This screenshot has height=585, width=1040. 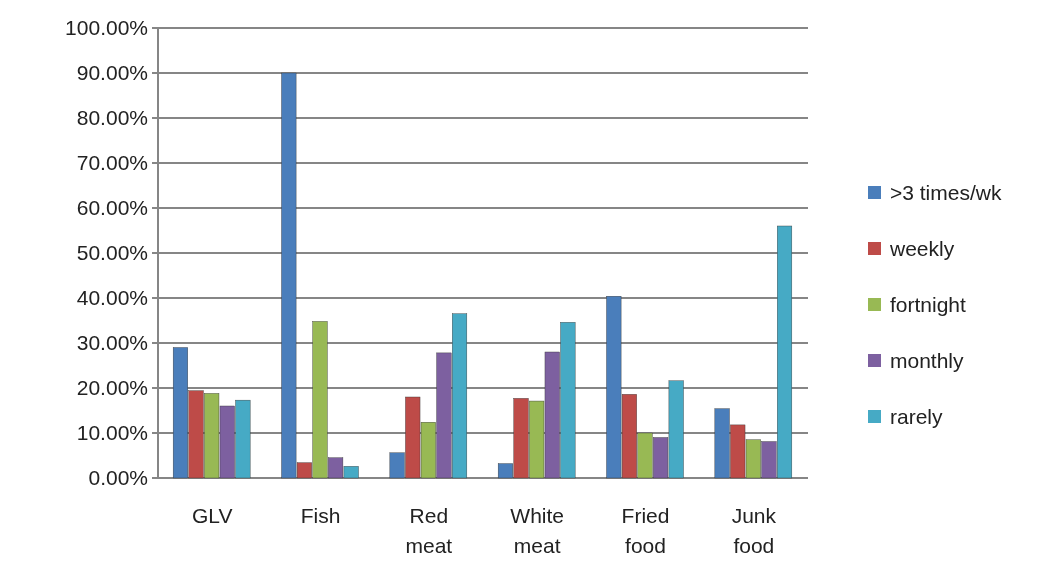 I want to click on legend-label: fortnight, so click(x=928, y=305).